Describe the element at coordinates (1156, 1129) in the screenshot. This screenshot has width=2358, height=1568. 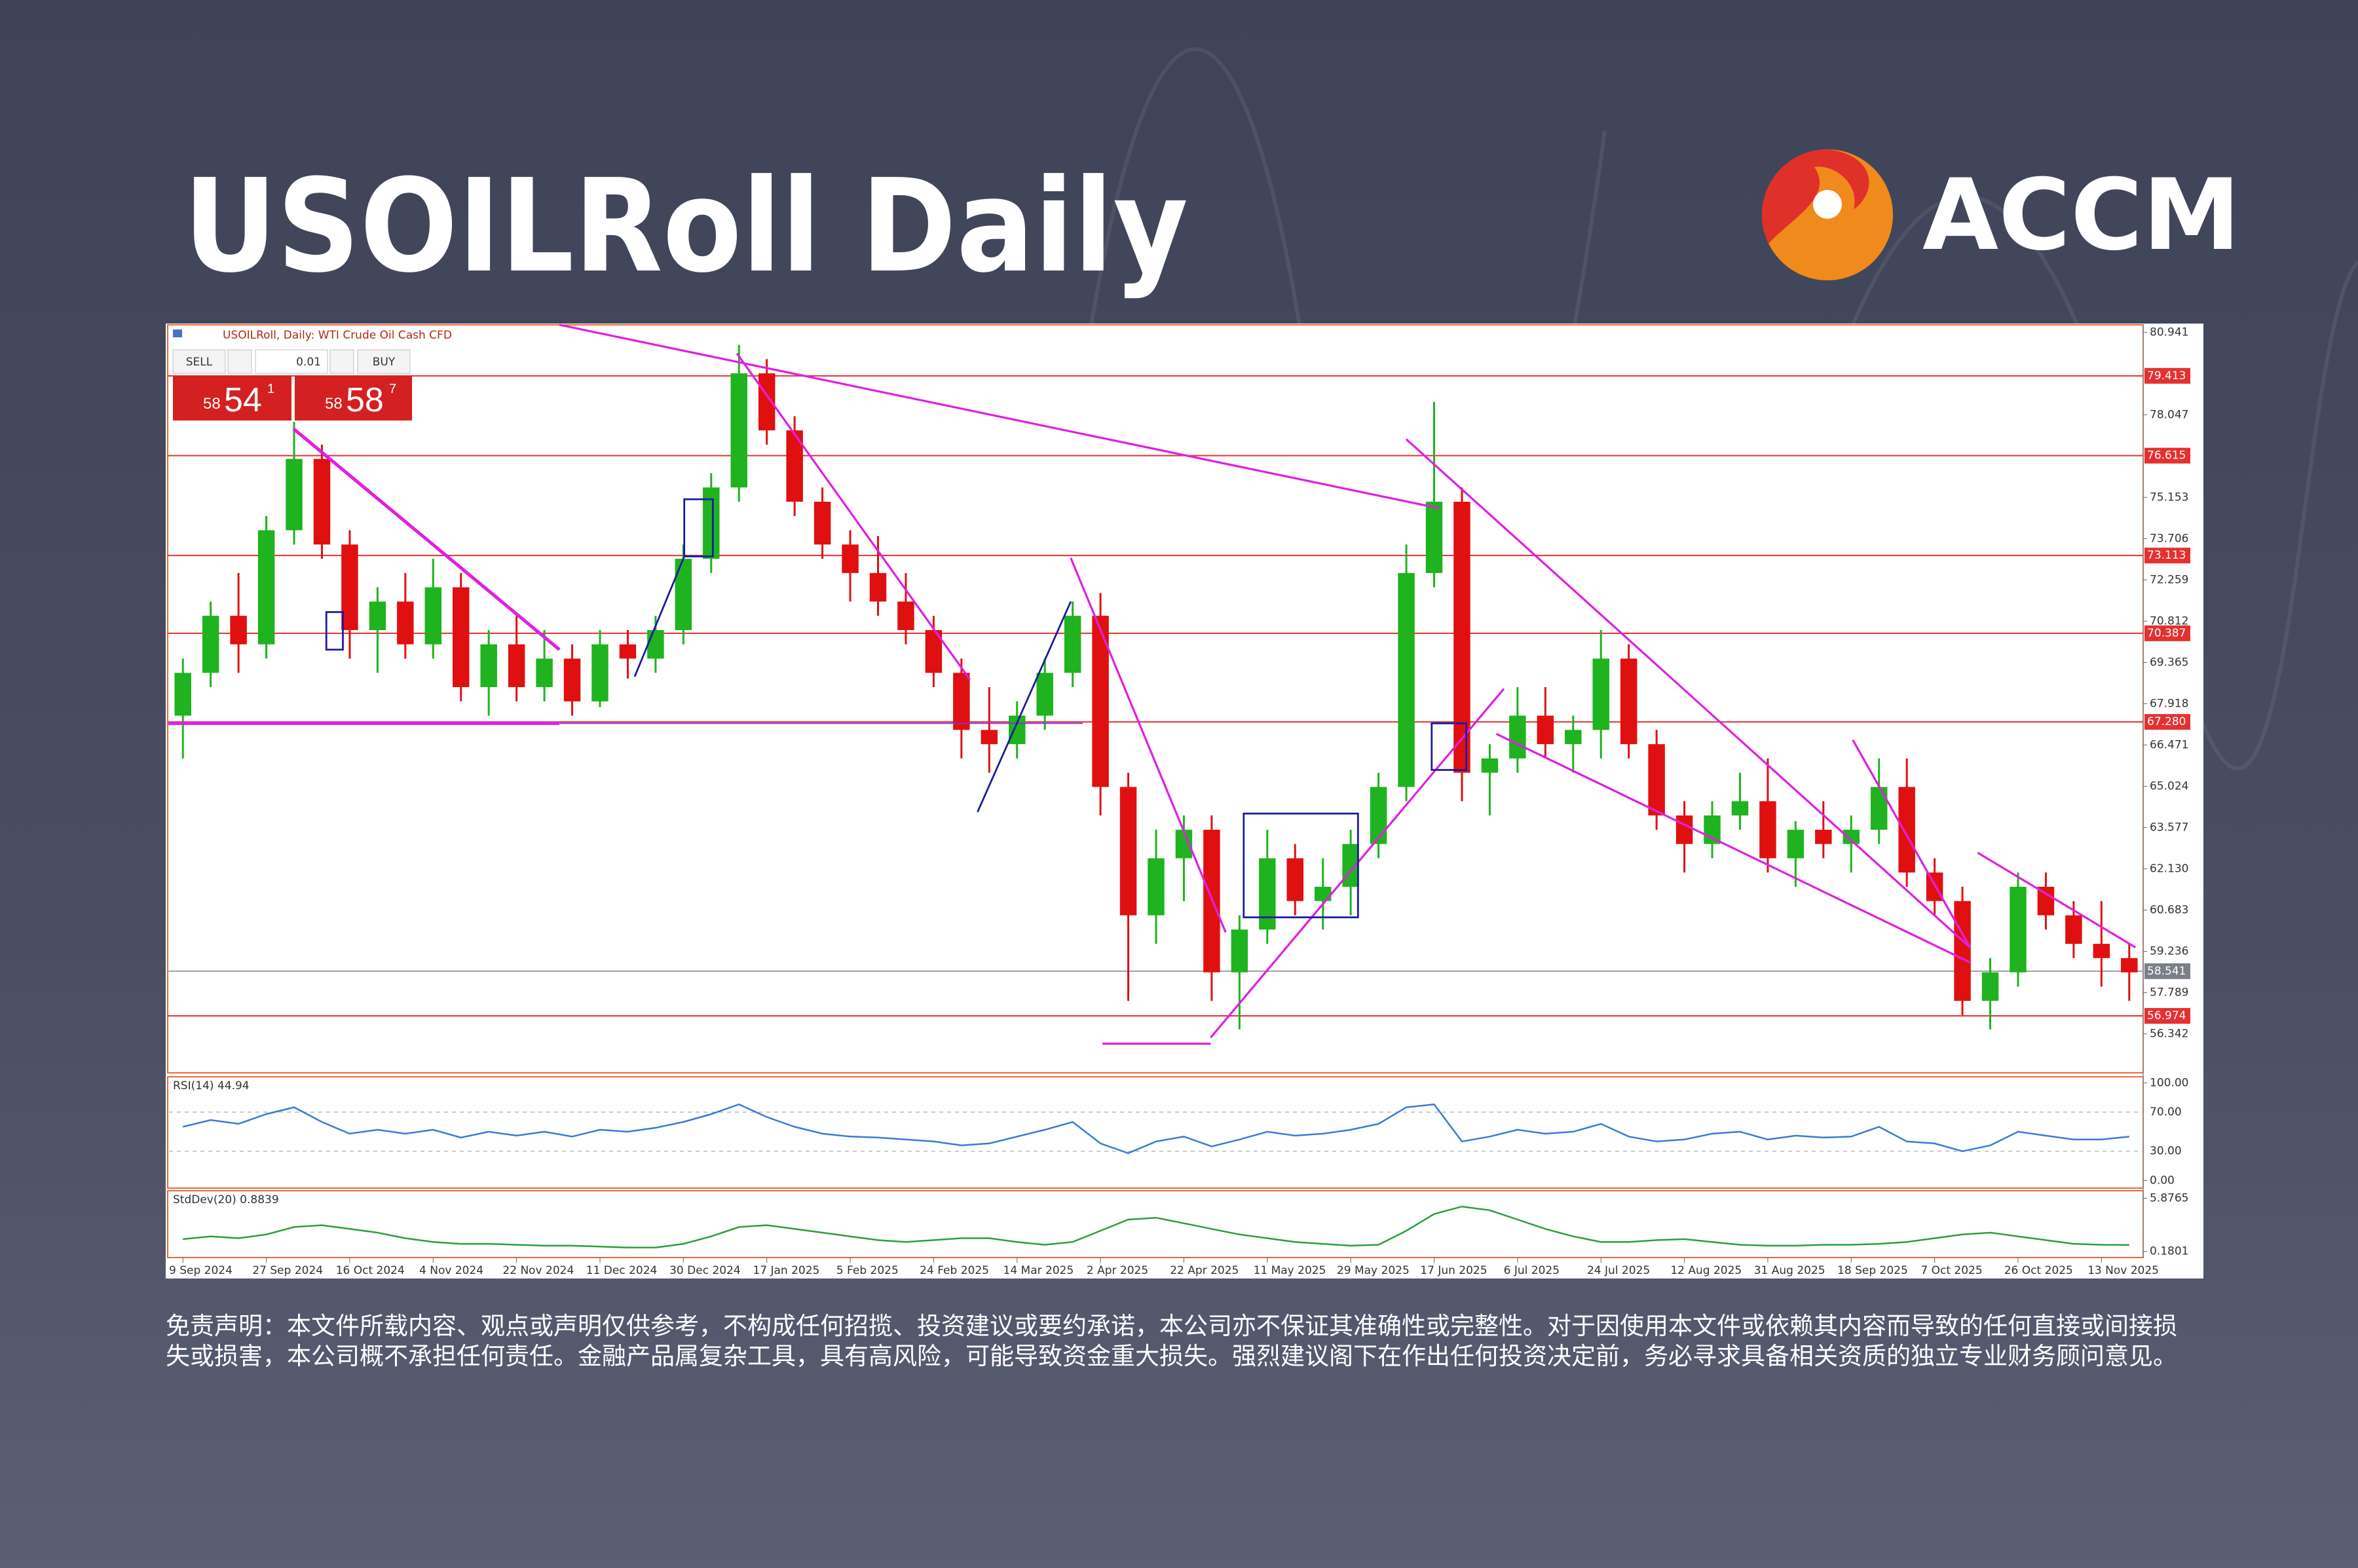
I see `indicator-line` at that location.